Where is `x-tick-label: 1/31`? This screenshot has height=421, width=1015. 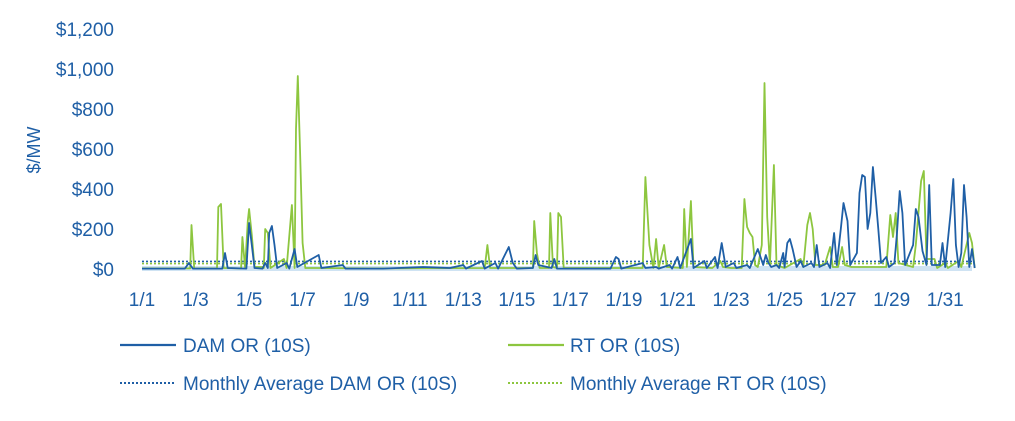 x-tick-label: 1/31 is located at coordinates (945, 300).